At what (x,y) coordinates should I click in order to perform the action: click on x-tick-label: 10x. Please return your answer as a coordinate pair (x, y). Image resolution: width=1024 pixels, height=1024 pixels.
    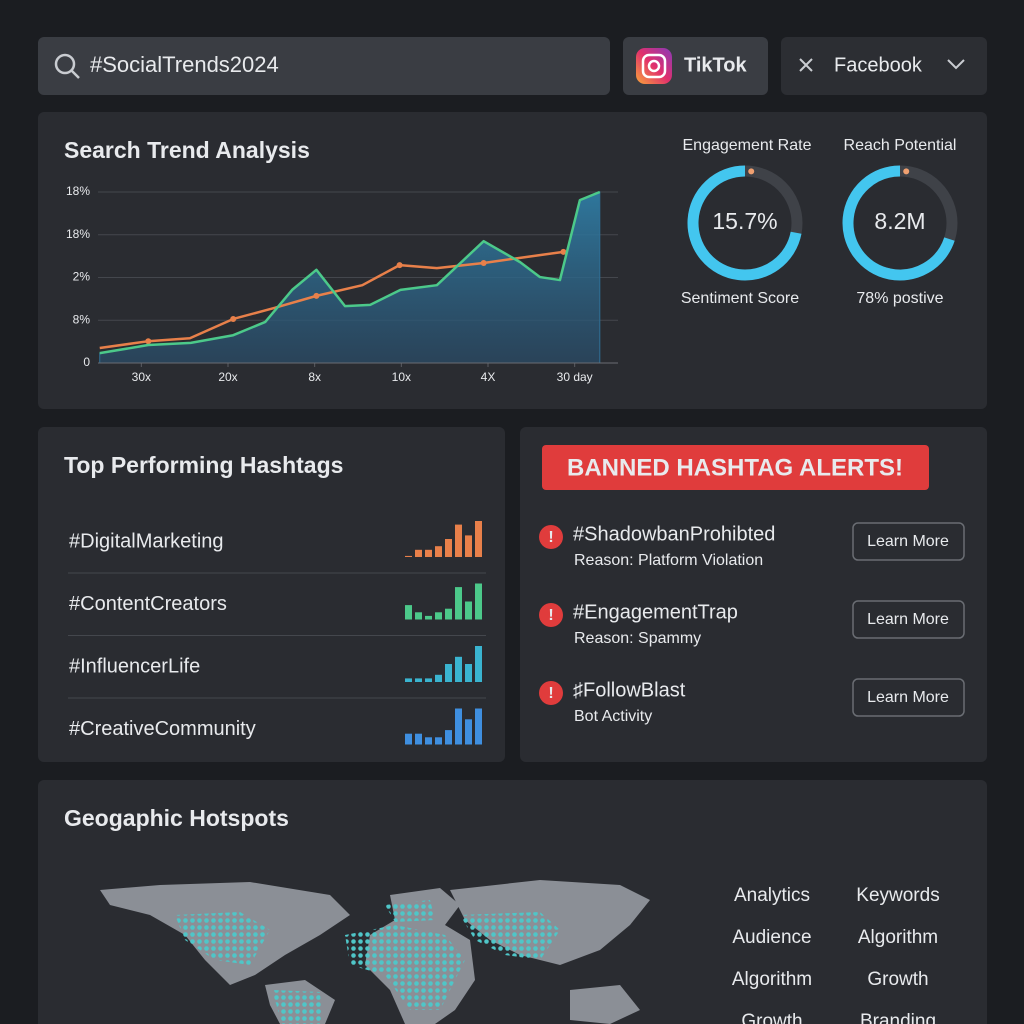
    Looking at the image, I should click on (401, 377).